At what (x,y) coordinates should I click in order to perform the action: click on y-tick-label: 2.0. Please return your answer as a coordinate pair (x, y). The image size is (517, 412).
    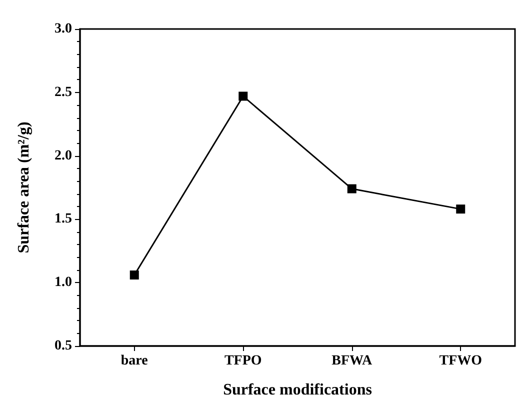
    Looking at the image, I should click on (63, 156).